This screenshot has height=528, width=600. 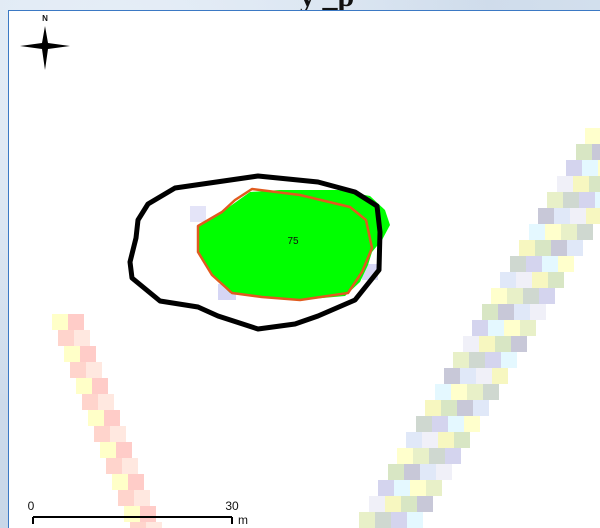 What do you see at coordinates (285, 244) in the screenshot?
I see `parcel-outline` at bounding box center [285, 244].